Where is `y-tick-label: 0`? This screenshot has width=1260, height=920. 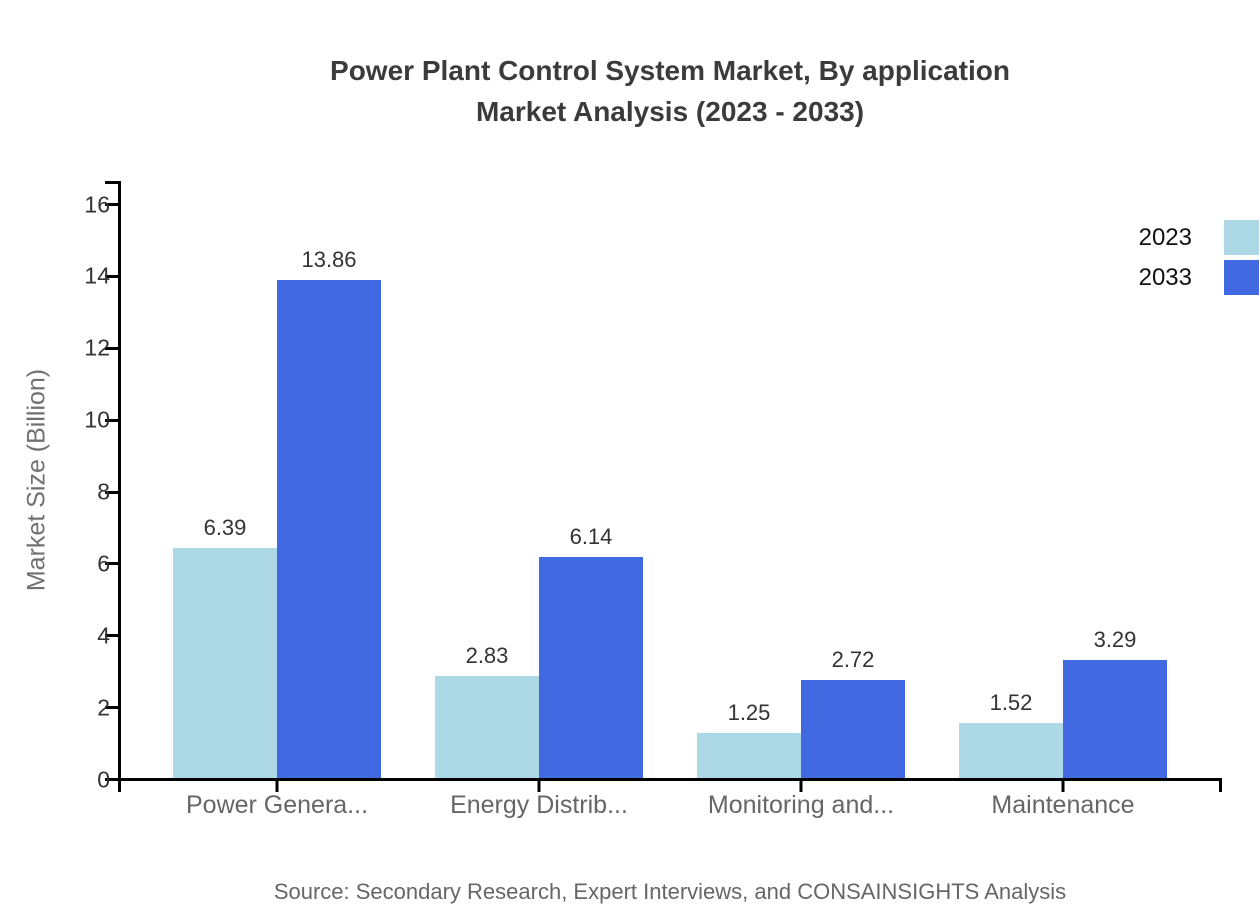
y-tick-label: 0 is located at coordinates (103, 779).